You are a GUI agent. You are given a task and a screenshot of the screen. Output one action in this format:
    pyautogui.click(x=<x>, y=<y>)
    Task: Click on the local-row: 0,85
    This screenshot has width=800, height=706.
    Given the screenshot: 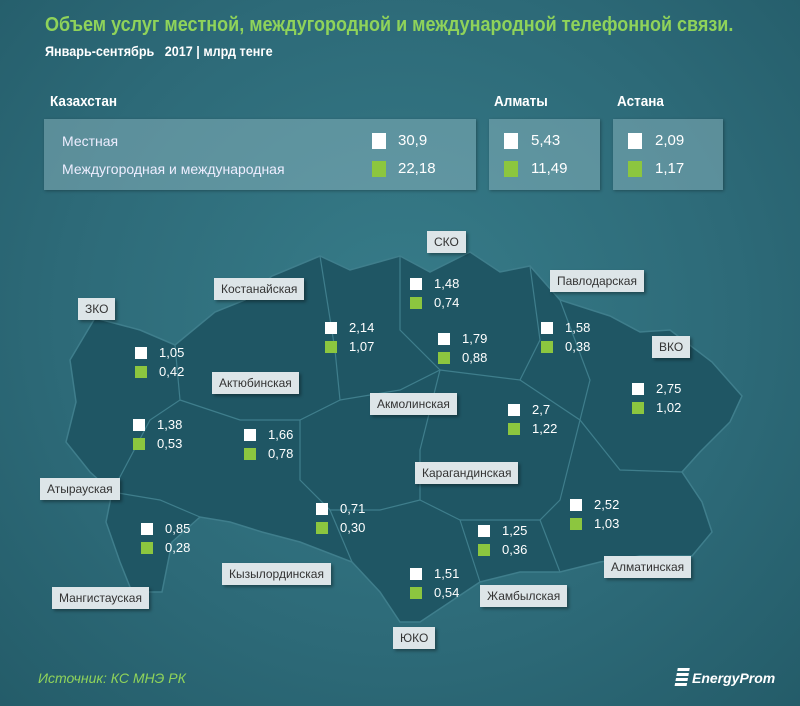 What is the action you would take?
    pyautogui.click(x=166, y=528)
    